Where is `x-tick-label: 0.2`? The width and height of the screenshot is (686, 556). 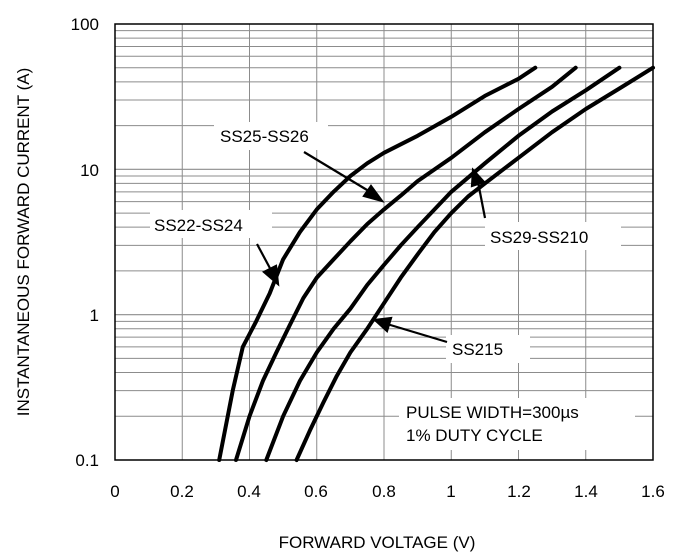
x-tick-label: 0.2 is located at coordinates (182, 491).